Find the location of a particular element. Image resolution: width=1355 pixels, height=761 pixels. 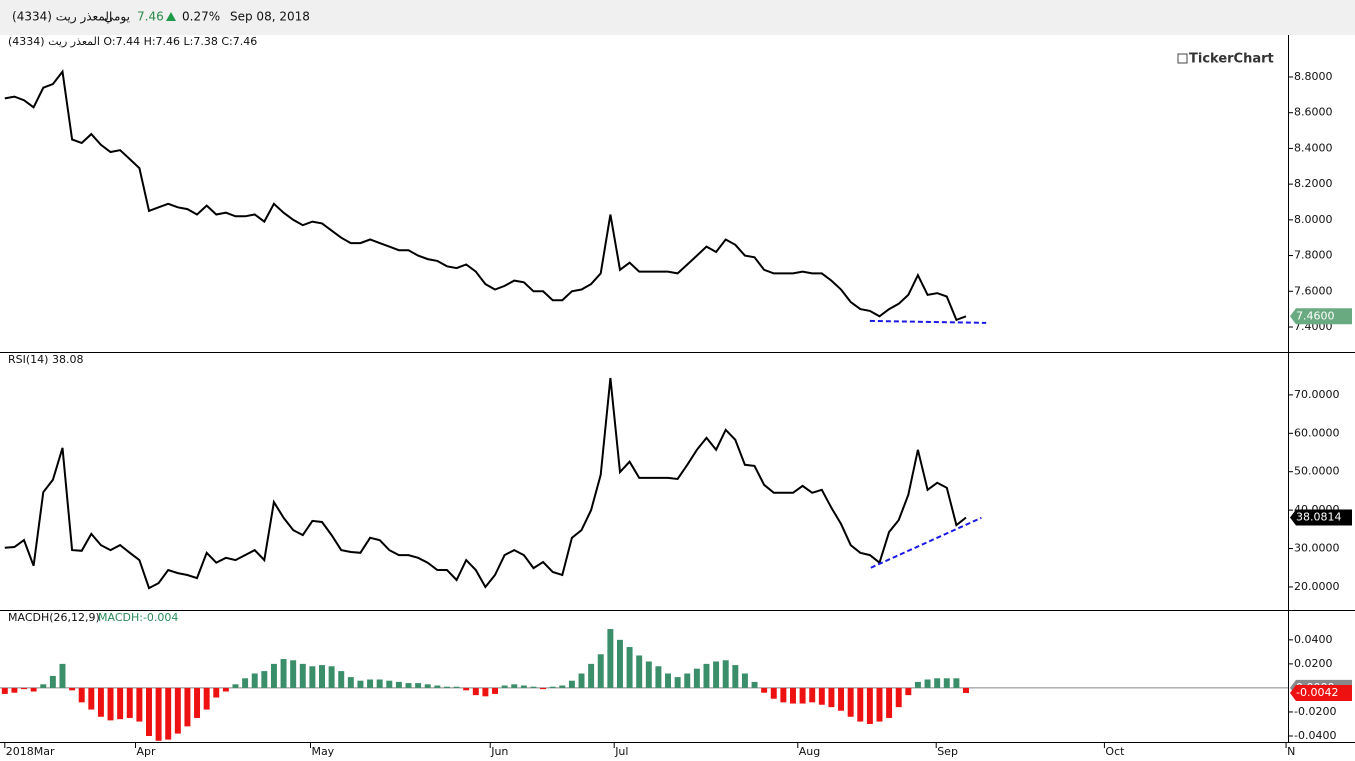

y-tick-label: 7.8000 is located at coordinates (1313, 255).